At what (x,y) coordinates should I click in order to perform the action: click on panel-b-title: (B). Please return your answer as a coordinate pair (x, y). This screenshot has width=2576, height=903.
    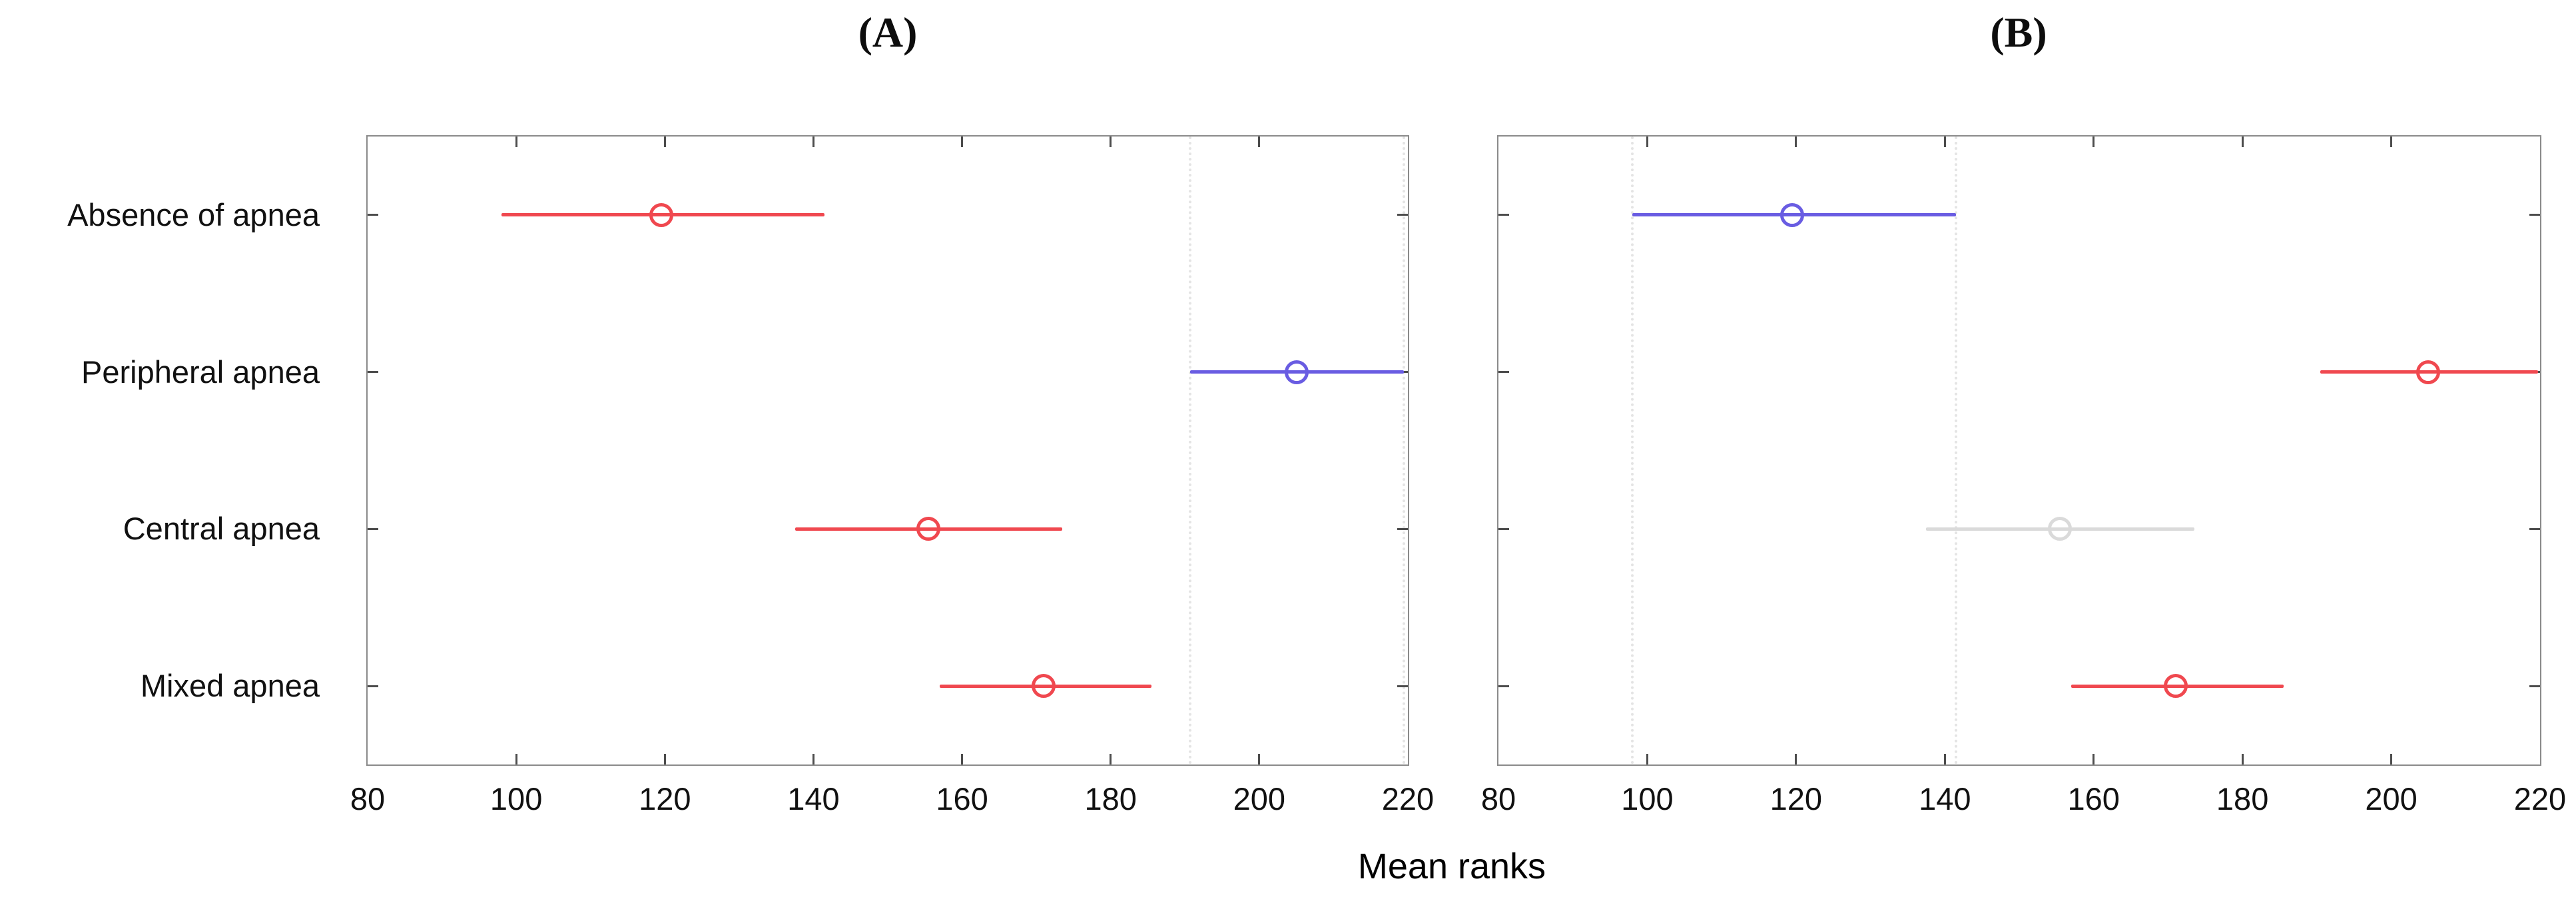
    Looking at the image, I should click on (2018, 32).